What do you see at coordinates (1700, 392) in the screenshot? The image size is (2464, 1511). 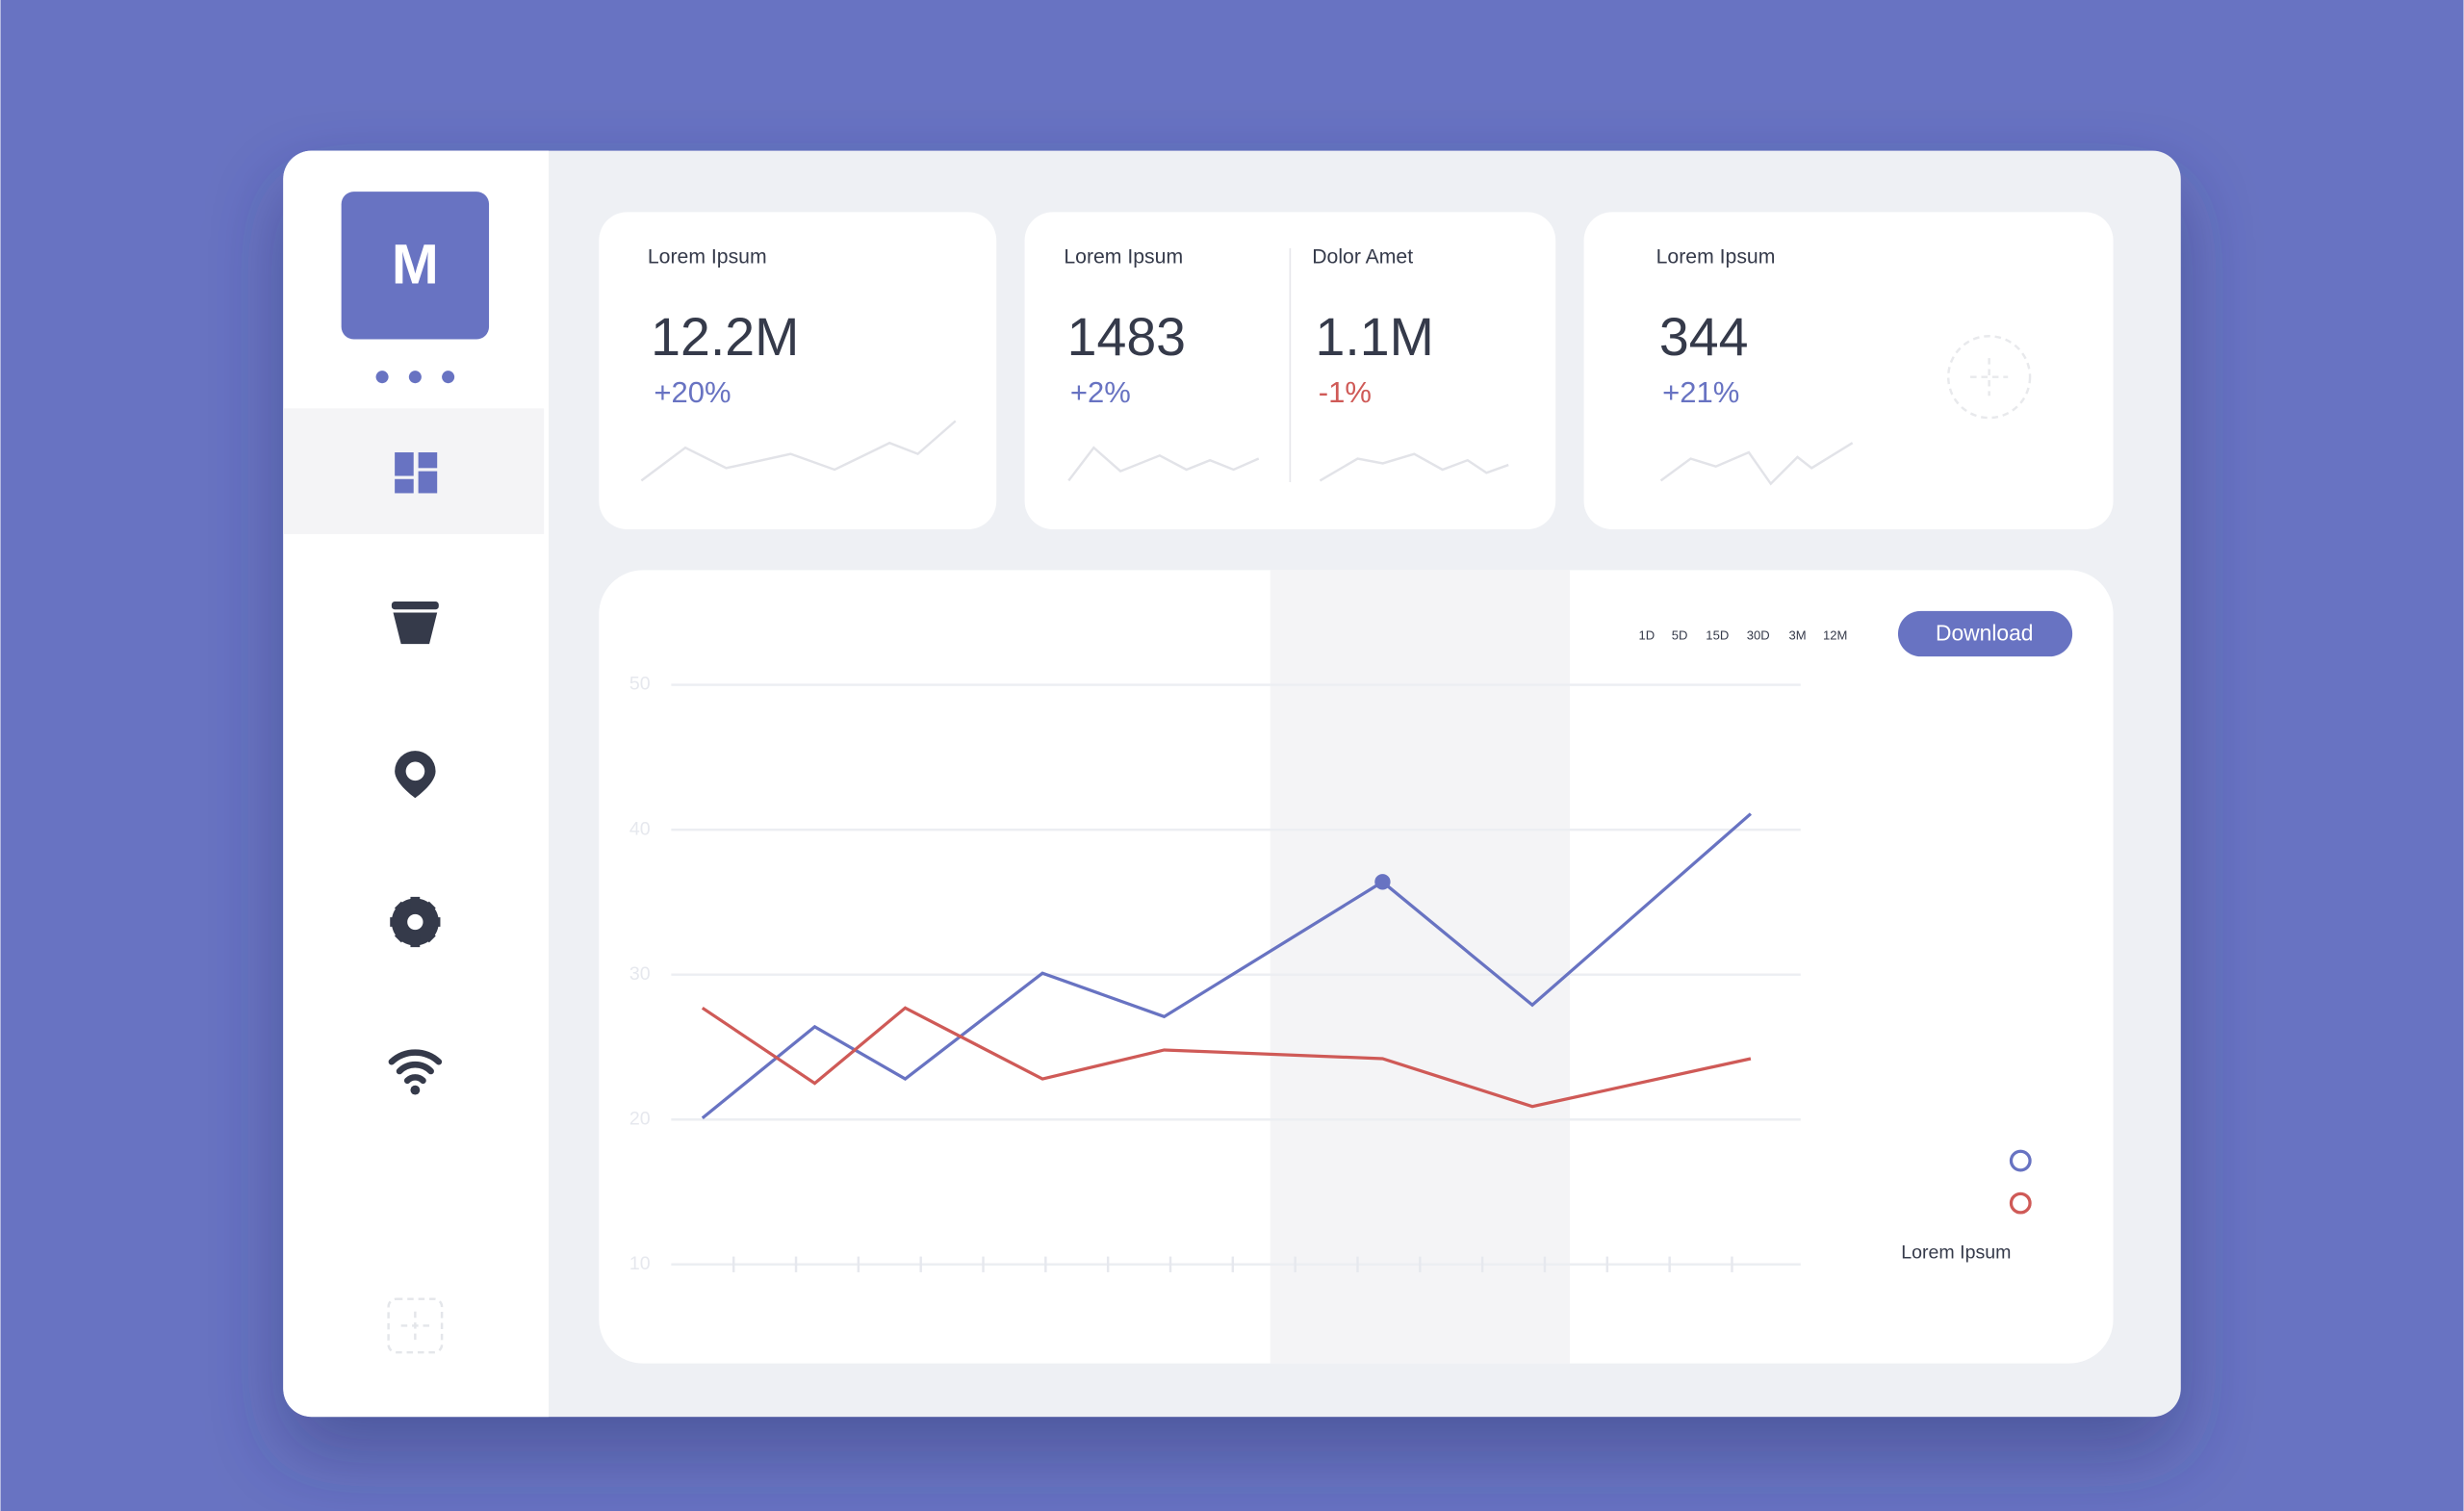 I see `metric-change: +21%` at bounding box center [1700, 392].